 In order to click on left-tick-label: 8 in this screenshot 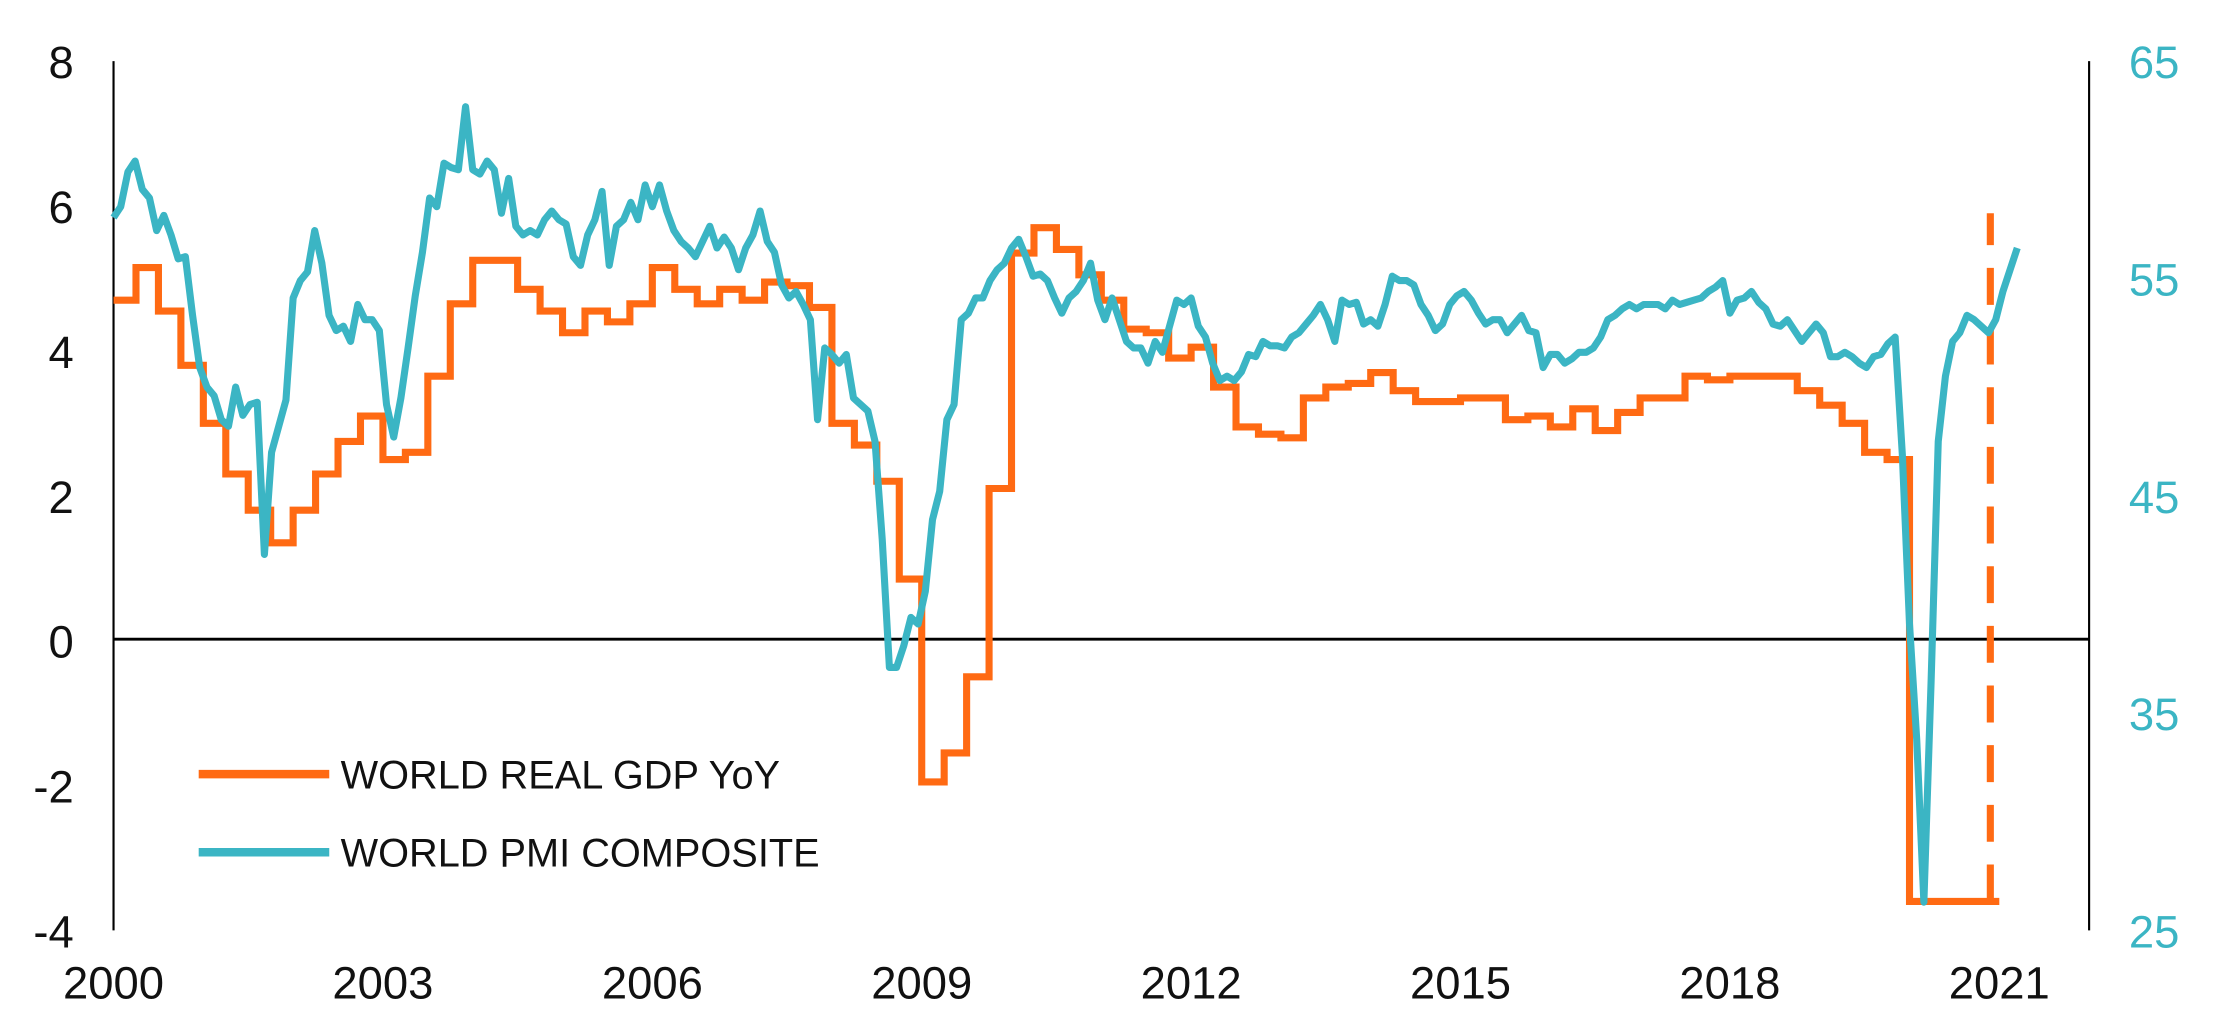, I will do `click(61, 62)`.